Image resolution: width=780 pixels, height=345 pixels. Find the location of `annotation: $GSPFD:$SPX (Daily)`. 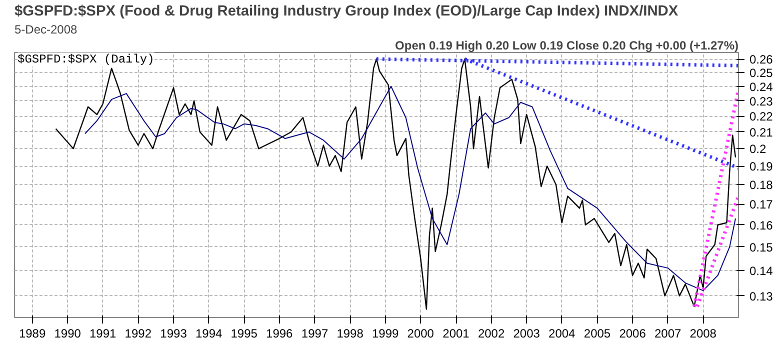

annotation: $GSPFD:$SPX (Daily) is located at coordinates (86, 59).